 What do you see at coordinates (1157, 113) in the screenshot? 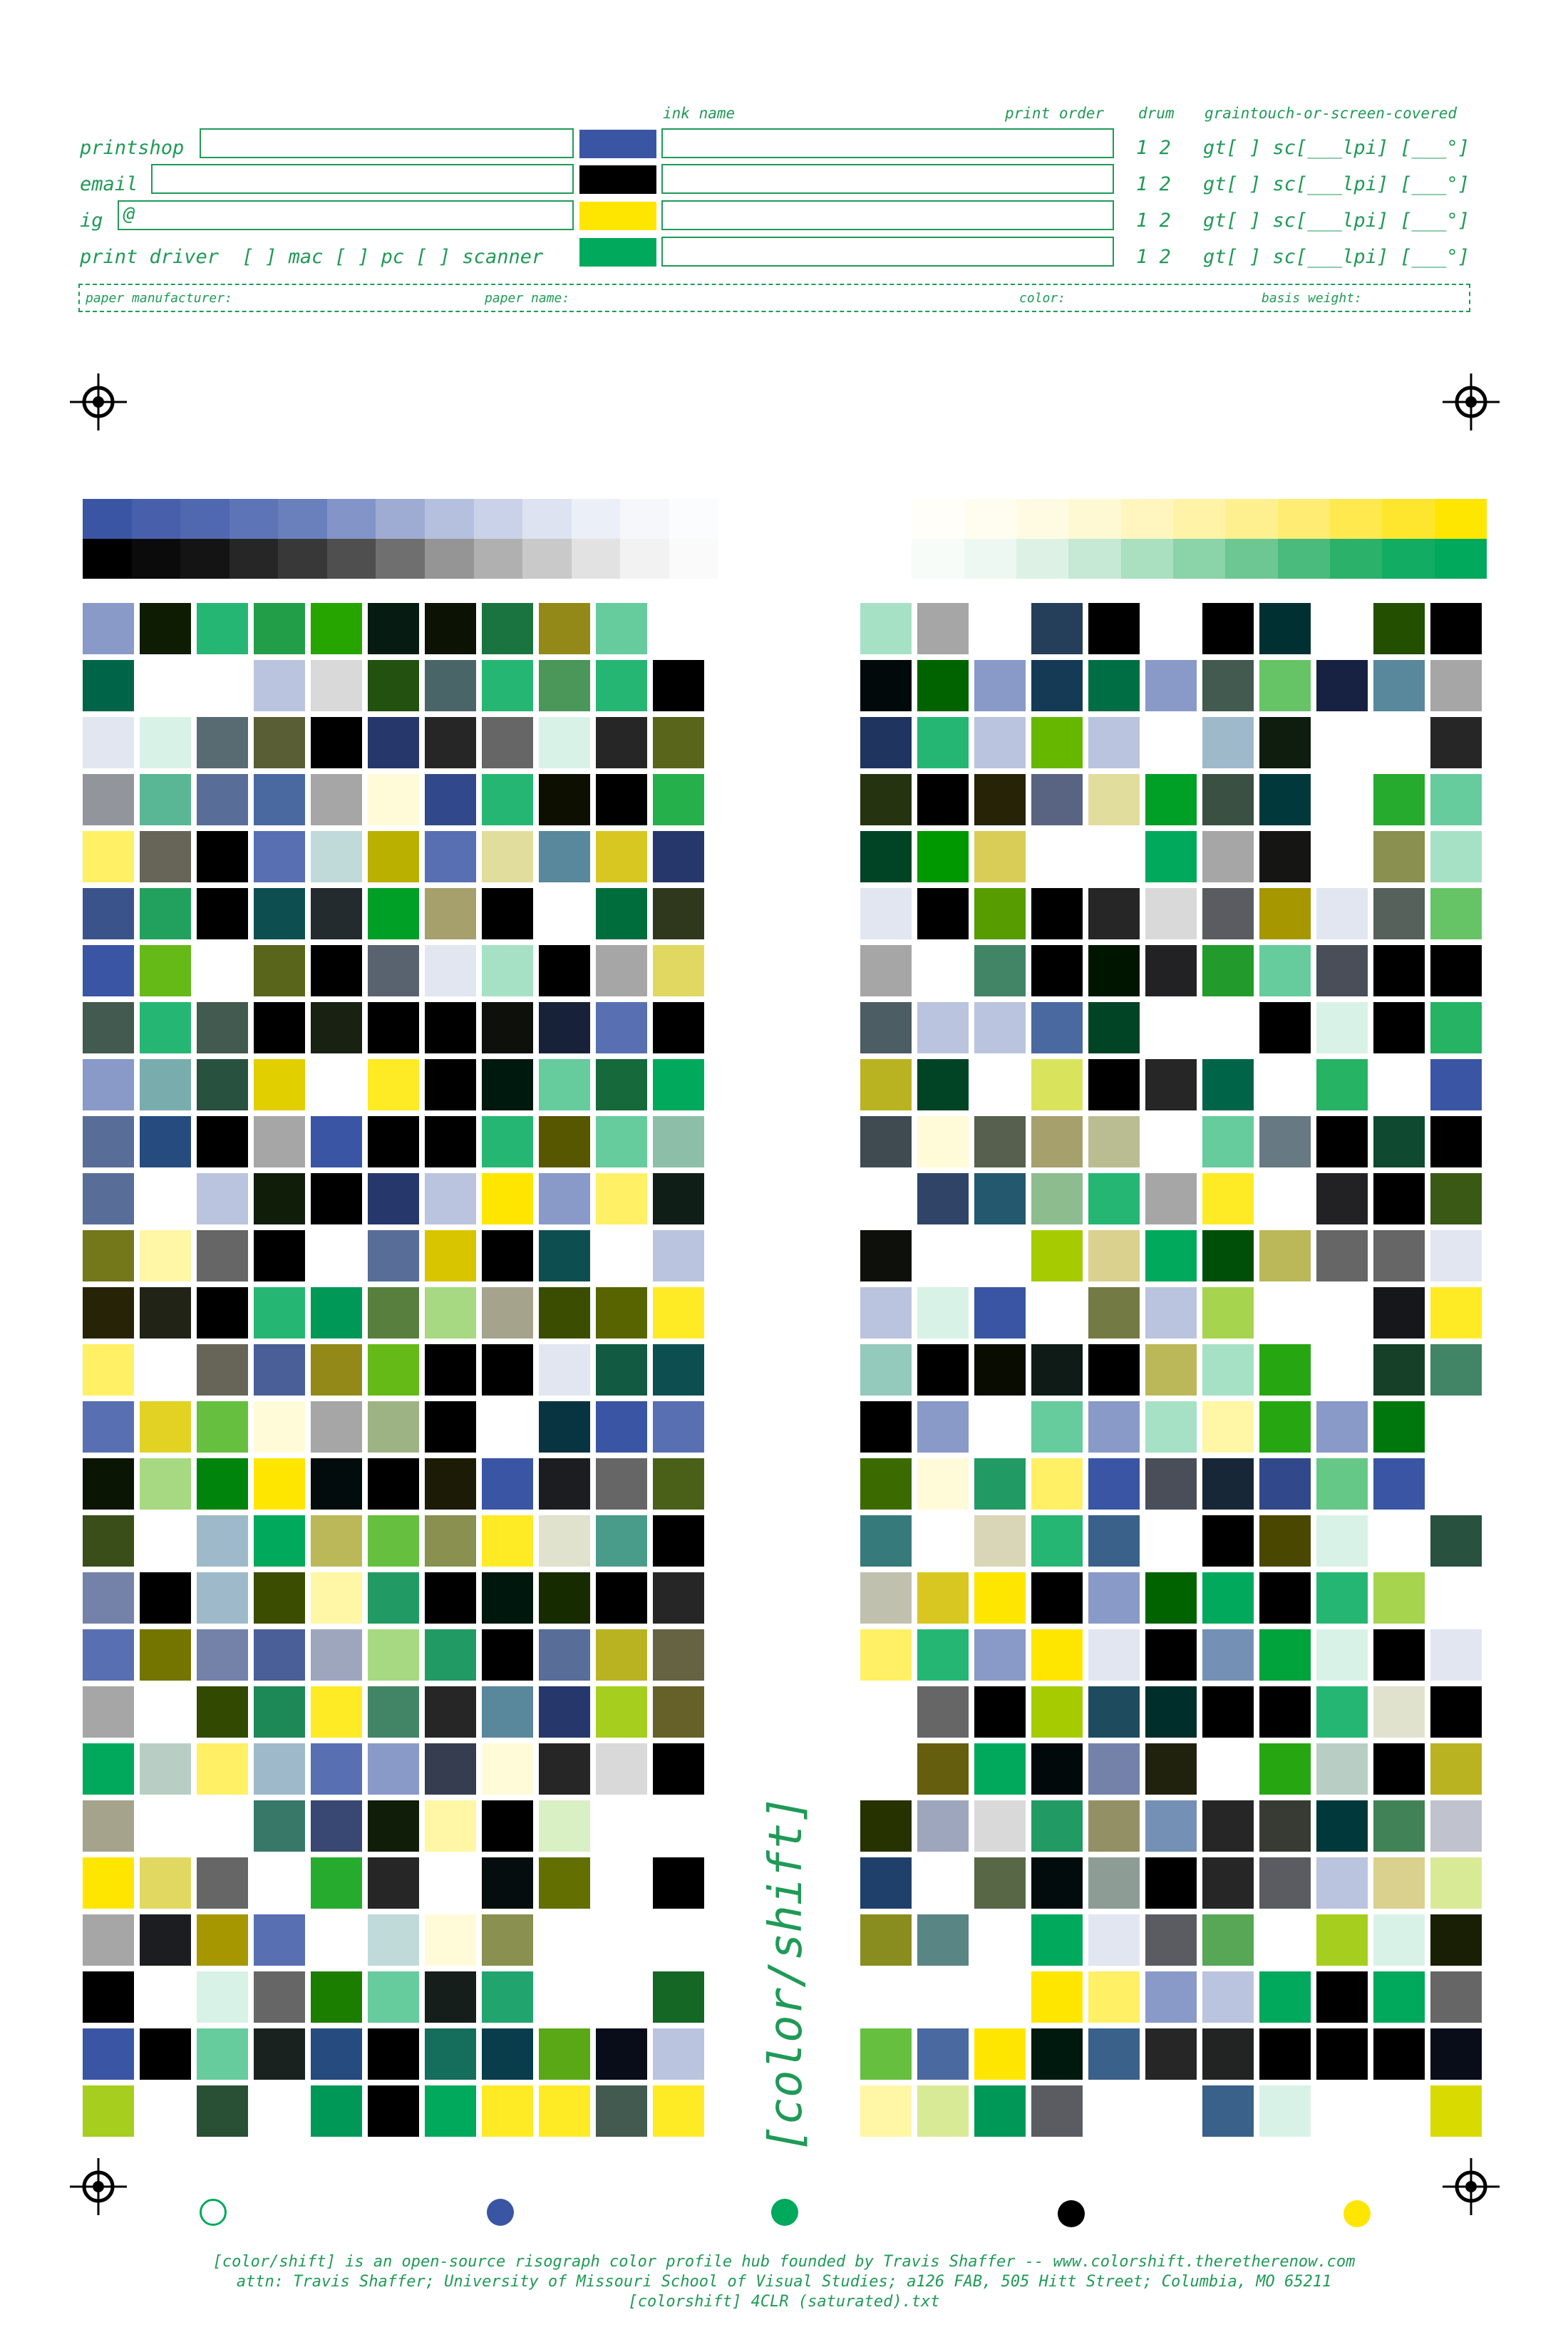
I see `column-header-drum: drum` at bounding box center [1157, 113].